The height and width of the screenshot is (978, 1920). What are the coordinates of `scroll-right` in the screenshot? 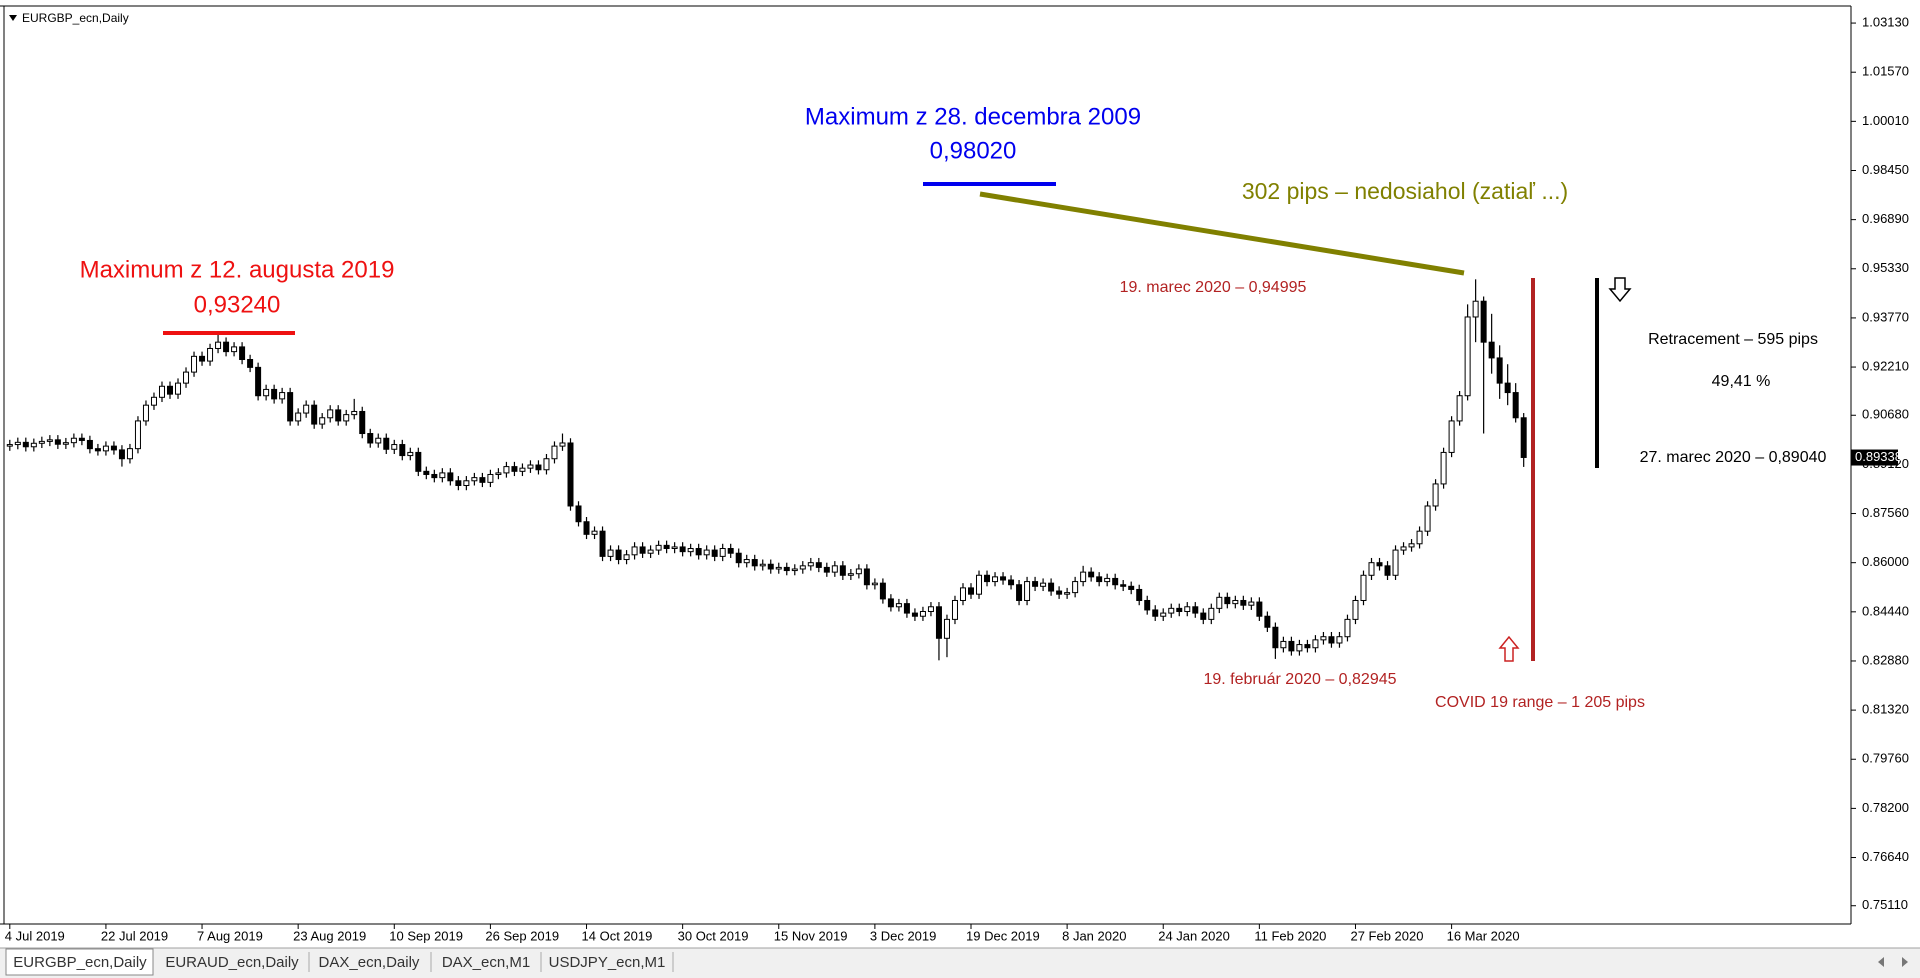 It's located at (1905, 962).